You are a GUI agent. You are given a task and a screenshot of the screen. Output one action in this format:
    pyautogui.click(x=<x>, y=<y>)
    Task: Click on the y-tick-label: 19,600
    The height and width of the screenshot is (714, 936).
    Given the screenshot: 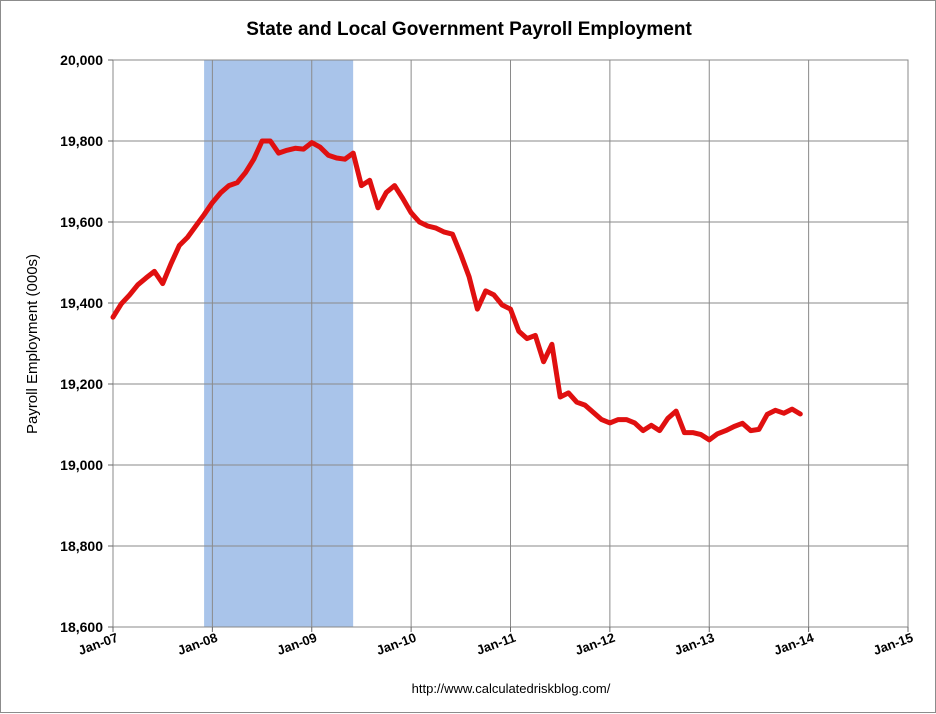 What is the action you would take?
    pyautogui.click(x=81, y=222)
    